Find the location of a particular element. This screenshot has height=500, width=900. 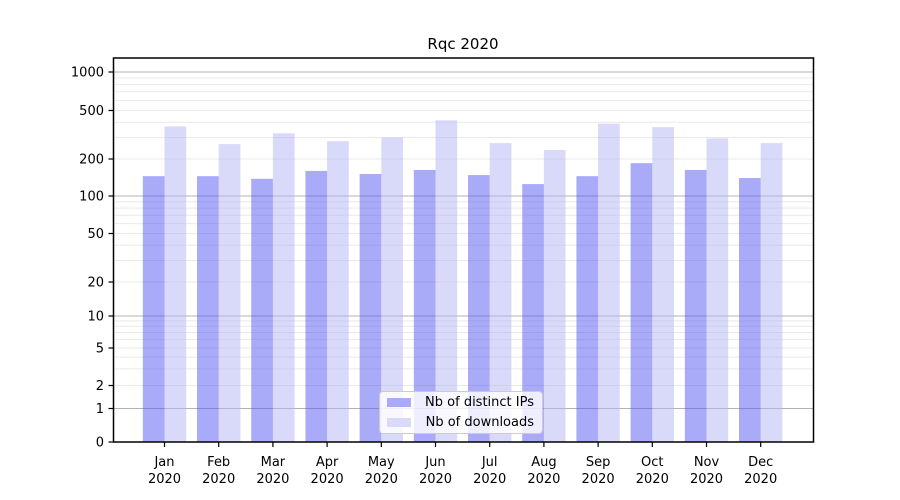

y-tick-label: 1000 is located at coordinates (87, 73).